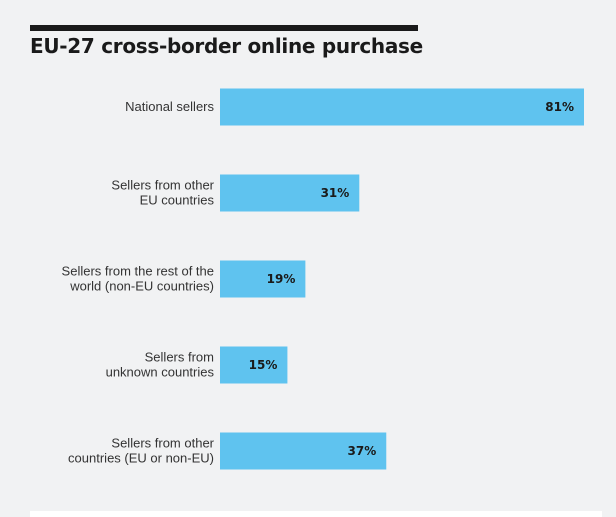  I want to click on value-label-2: 19%, so click(281, 279).